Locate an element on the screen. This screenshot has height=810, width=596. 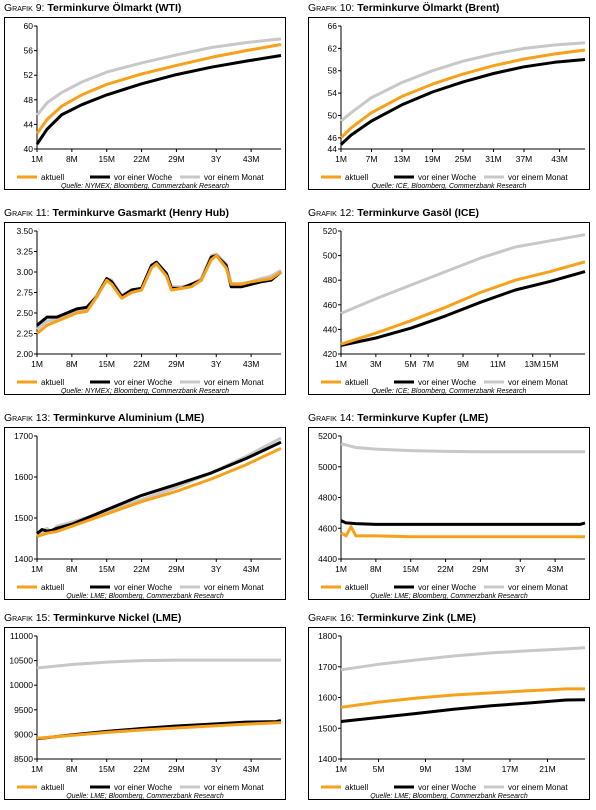
y-tick-label: 8500 is located at coordinates (23, 759).